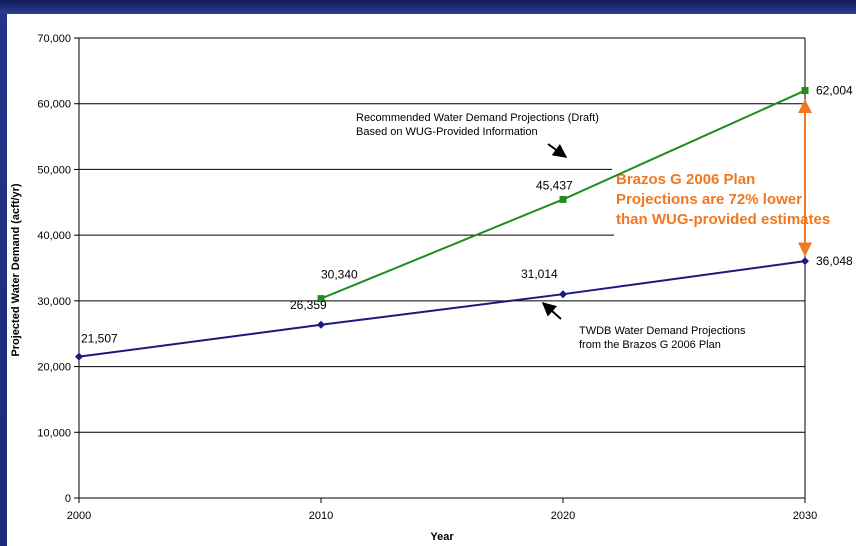  I want to click on twdb-note-line: from the Brazos G 2006 Plan, so click(650, 345).